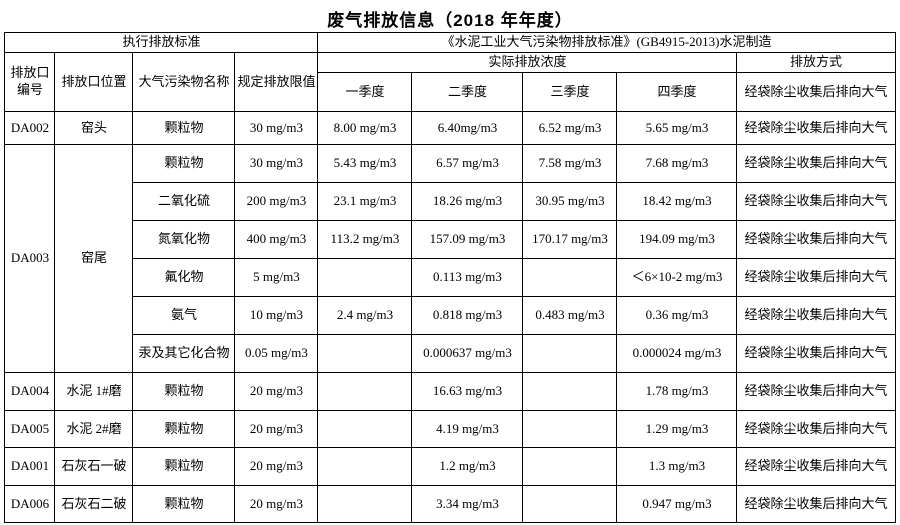 This screenshot has width=900, height=525. I want to click on cell-q3: 7.58 mg/m3, so click(570, 163).